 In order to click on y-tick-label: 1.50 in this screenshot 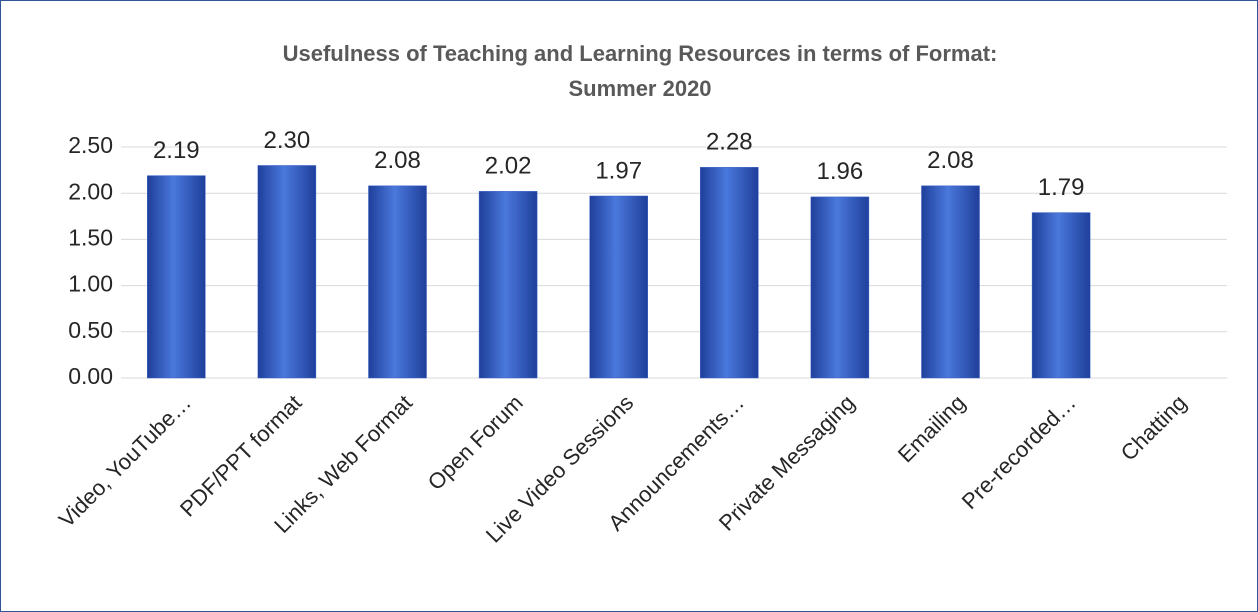, I will do `click(90, 237)`.